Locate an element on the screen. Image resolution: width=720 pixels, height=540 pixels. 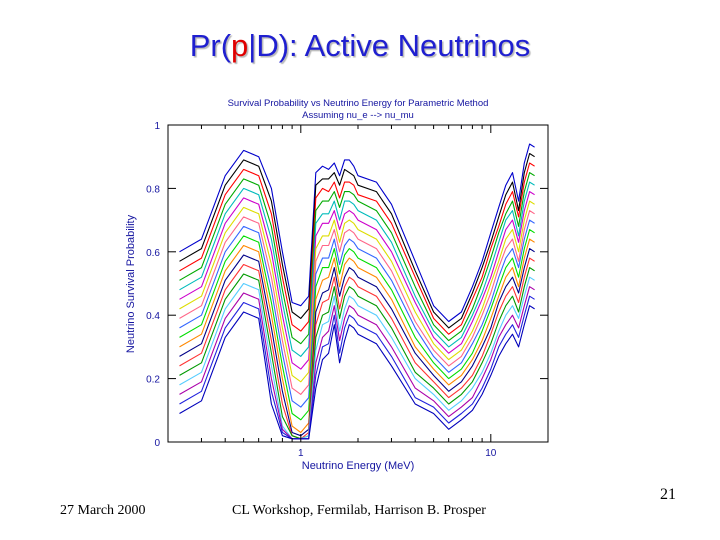
y-tick-label: 0.8 is located at coordinates (153, 189).